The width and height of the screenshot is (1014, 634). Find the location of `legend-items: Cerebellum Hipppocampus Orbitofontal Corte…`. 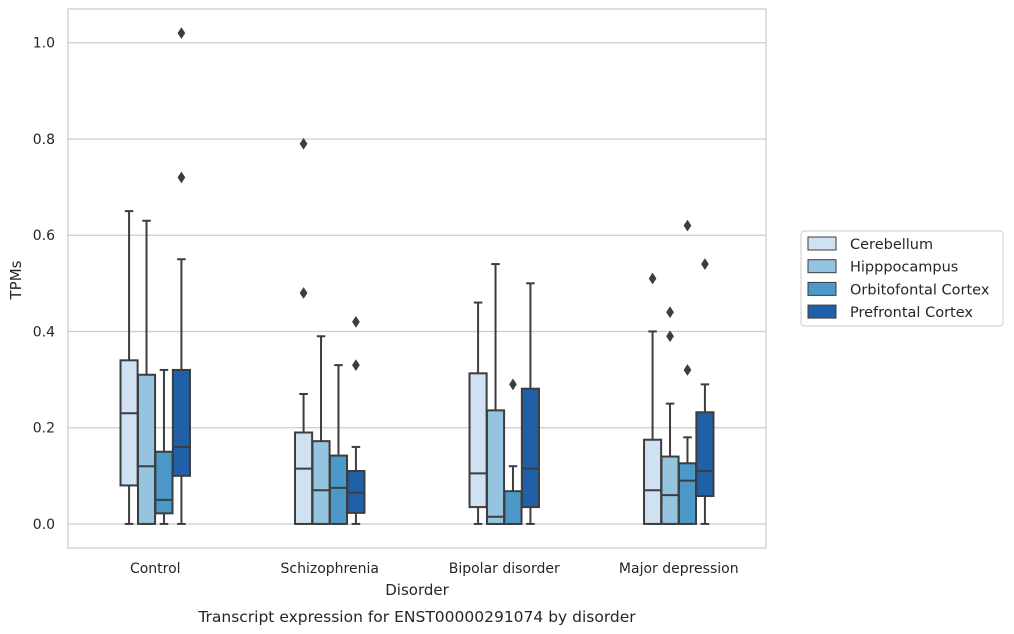

legend-items: Cerebellum Hipppocampus Orbitofontal Corte… is located at coordinates (898, 278).